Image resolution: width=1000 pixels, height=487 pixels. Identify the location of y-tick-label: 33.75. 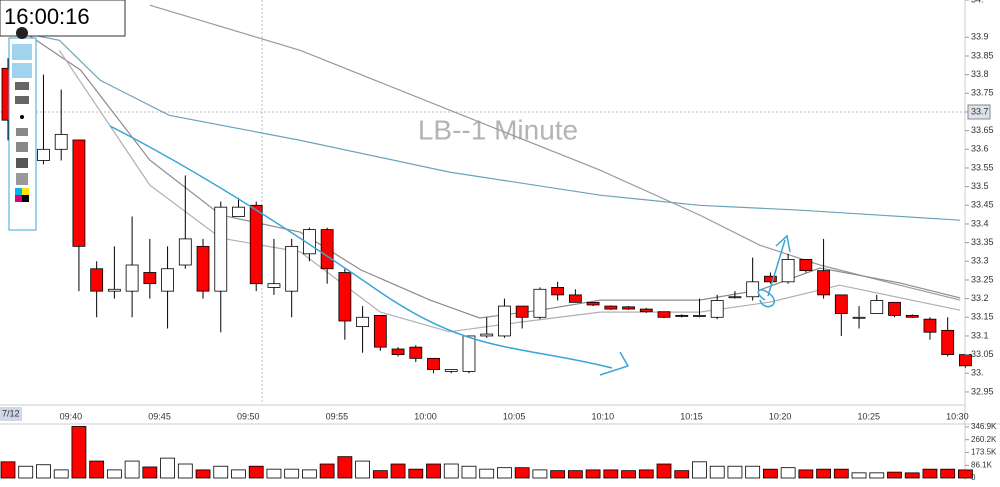
(982, 93).